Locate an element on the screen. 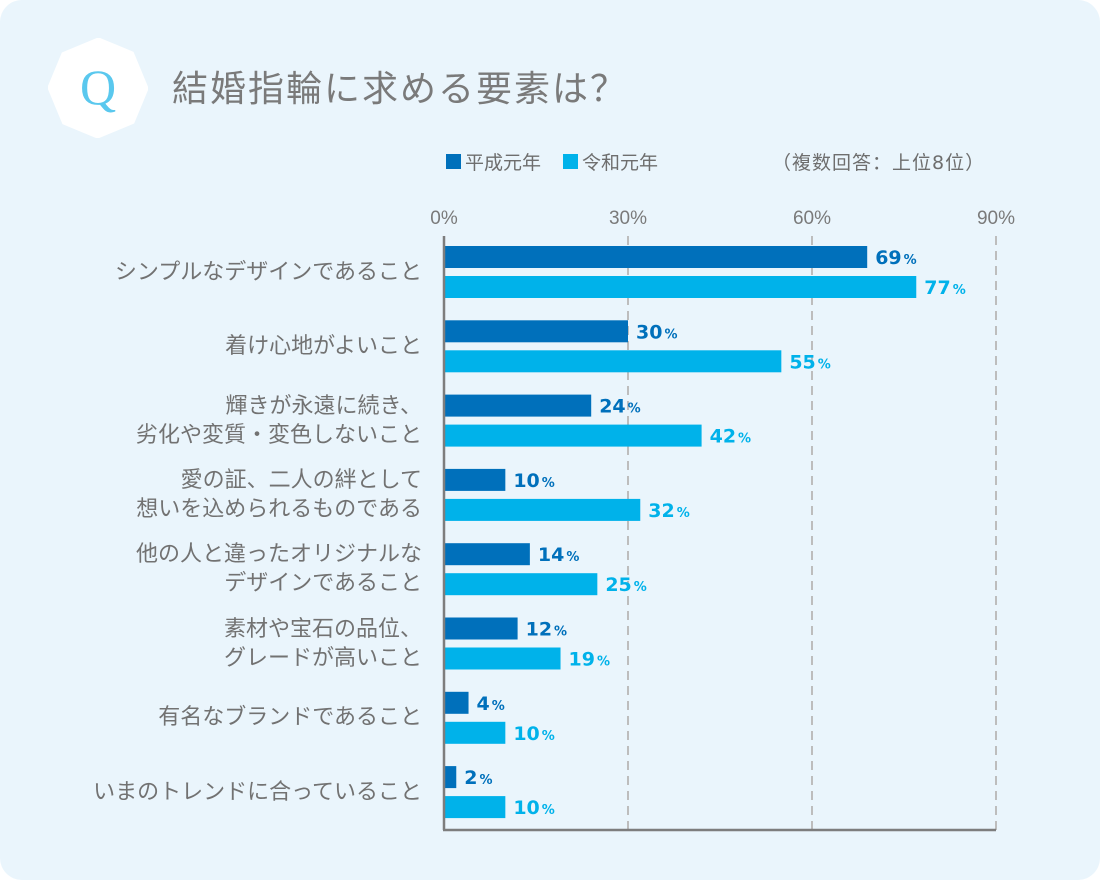  data-label: 32% is located at coordinates (668, 511).